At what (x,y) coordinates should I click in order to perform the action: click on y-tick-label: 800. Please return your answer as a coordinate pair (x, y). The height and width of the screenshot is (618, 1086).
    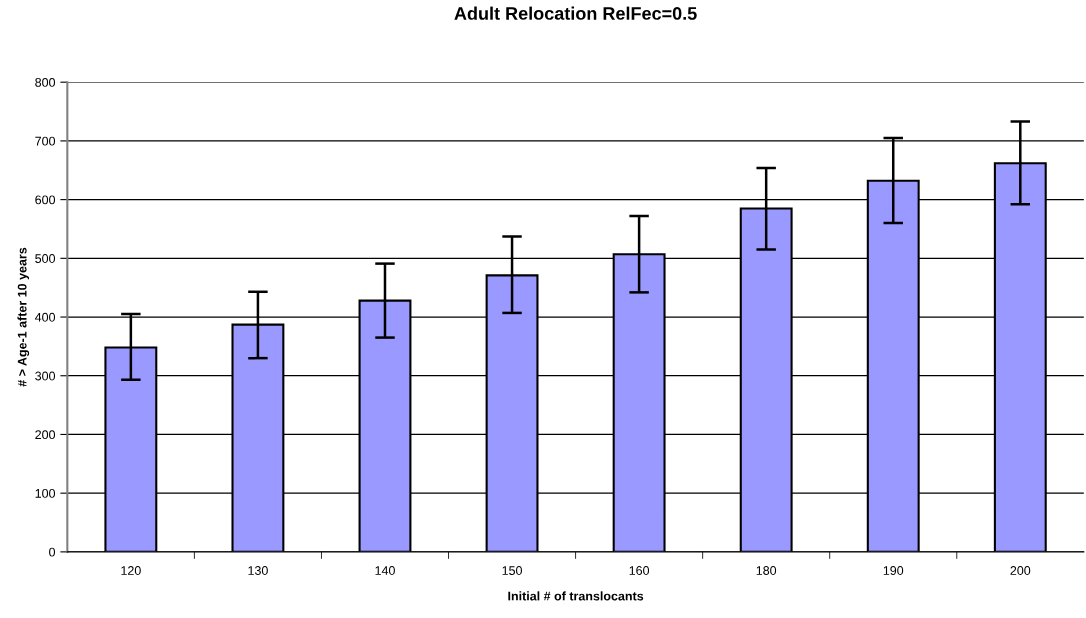
    Looking at the image, I should click on (45, 82).